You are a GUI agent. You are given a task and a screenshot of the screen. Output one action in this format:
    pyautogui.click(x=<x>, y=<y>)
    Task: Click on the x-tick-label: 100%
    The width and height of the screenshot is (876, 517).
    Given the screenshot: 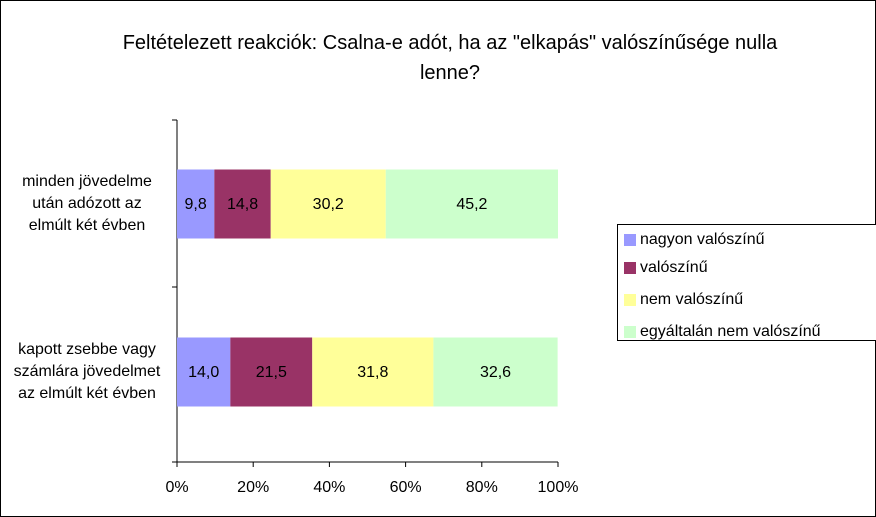 What is the action you would take?
    pyautogui.click(x=558, y=487)
    